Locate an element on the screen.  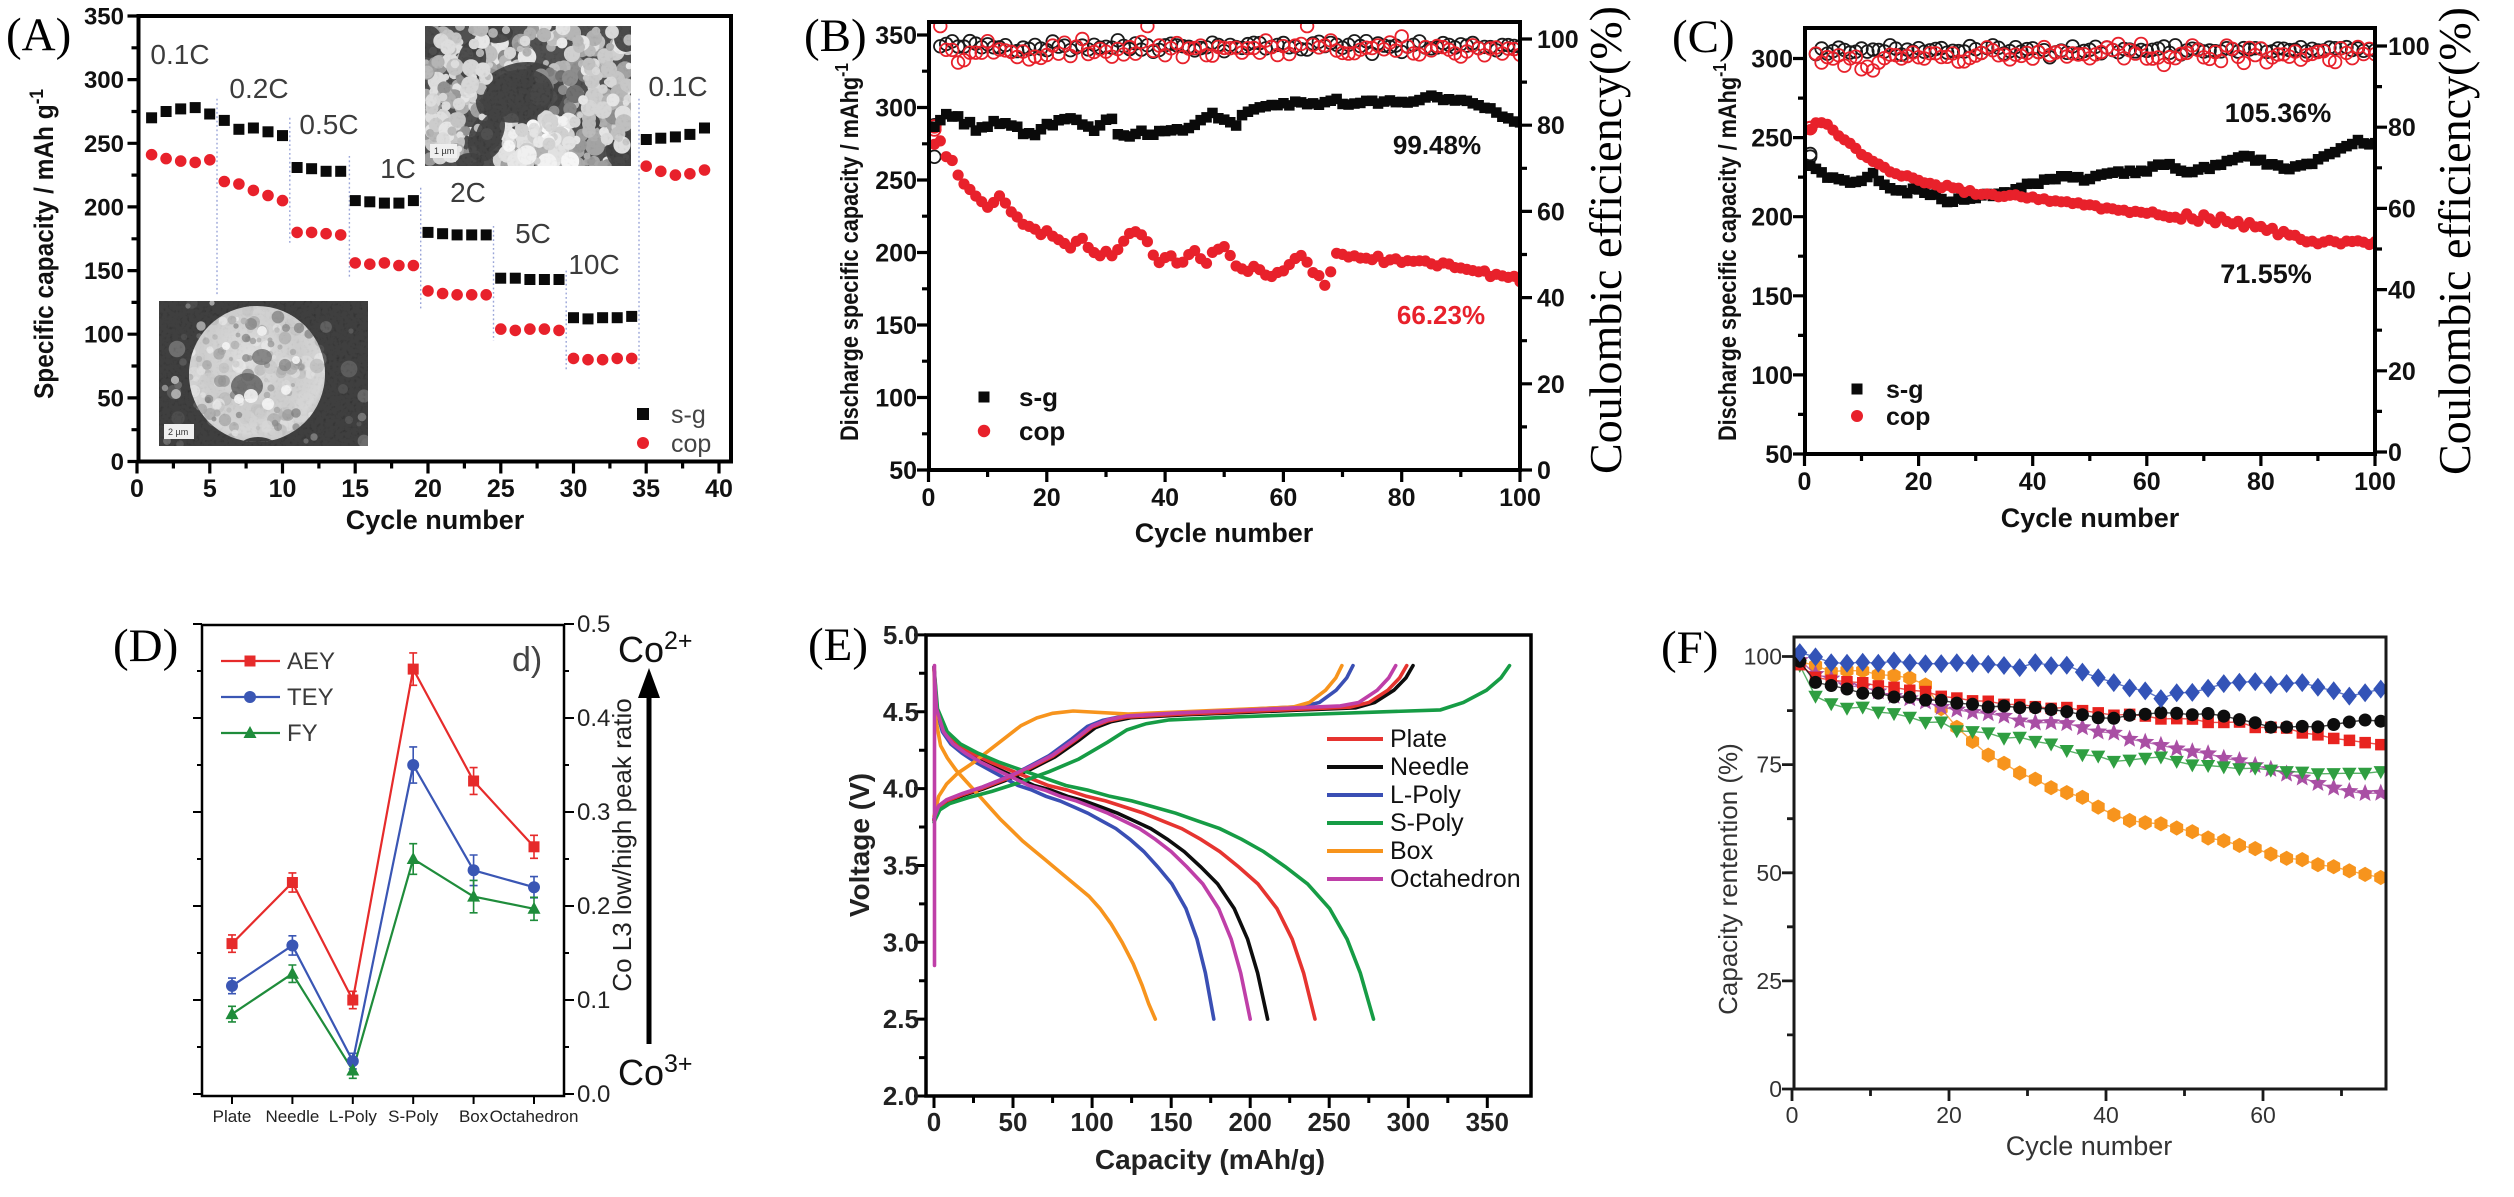
svg-text: (E) is located at coordinates (838, 645).